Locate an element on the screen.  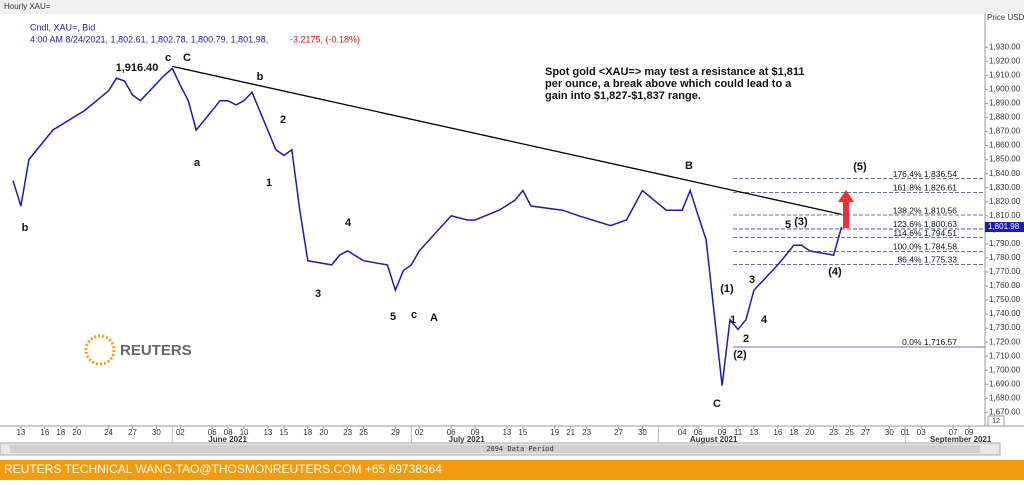
wave-label: A is located at coordinates (434, 318).